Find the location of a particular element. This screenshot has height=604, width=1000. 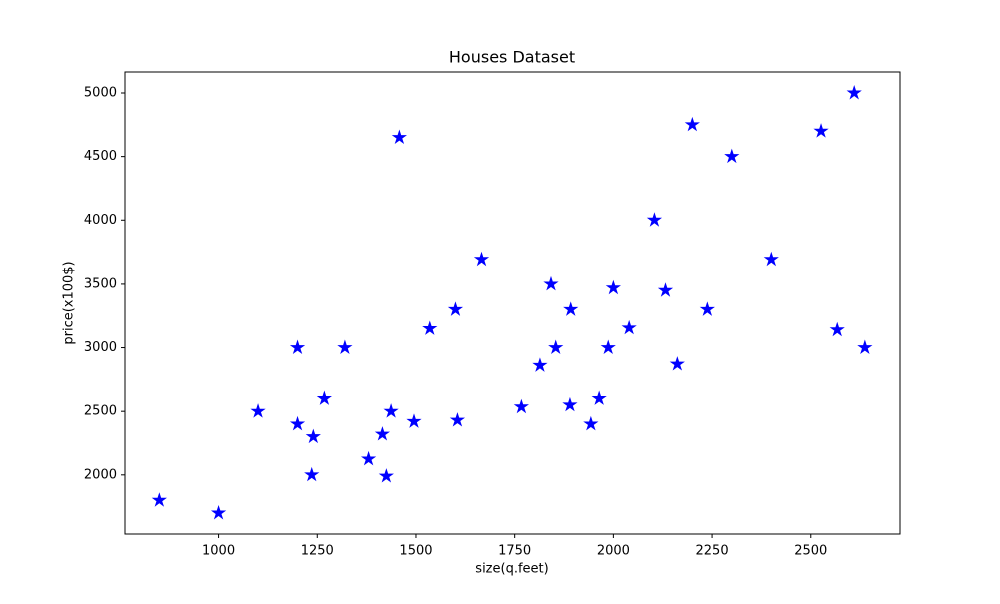

y-tick-label: 4500 is located at coordinates (100, 156).